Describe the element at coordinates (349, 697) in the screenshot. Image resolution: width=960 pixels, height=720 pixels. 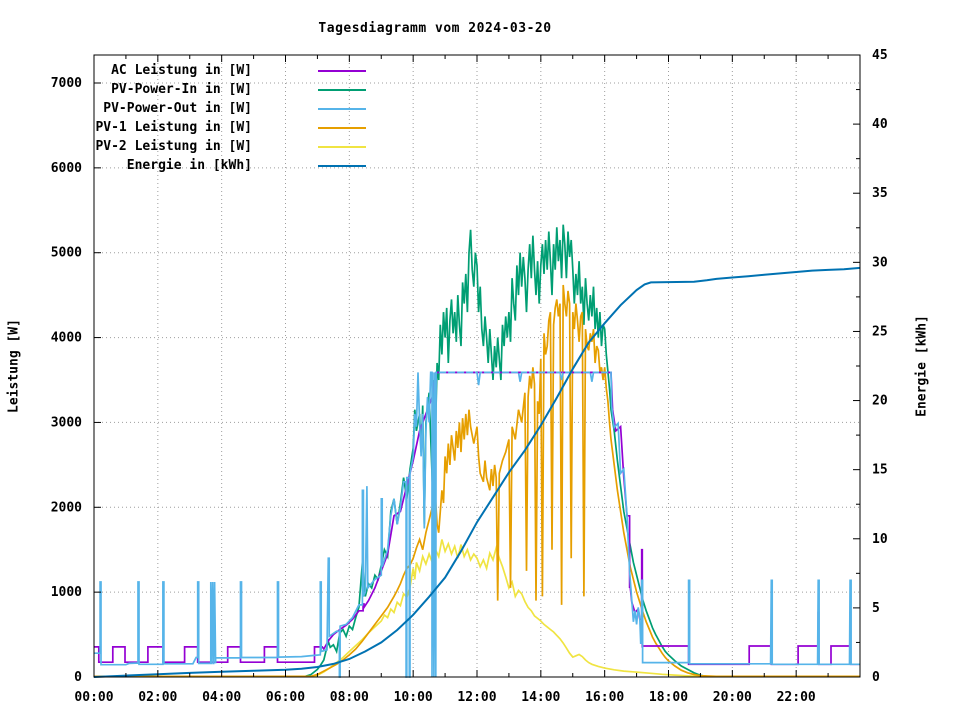
I see `x-tick-label: 08:00` at that location.